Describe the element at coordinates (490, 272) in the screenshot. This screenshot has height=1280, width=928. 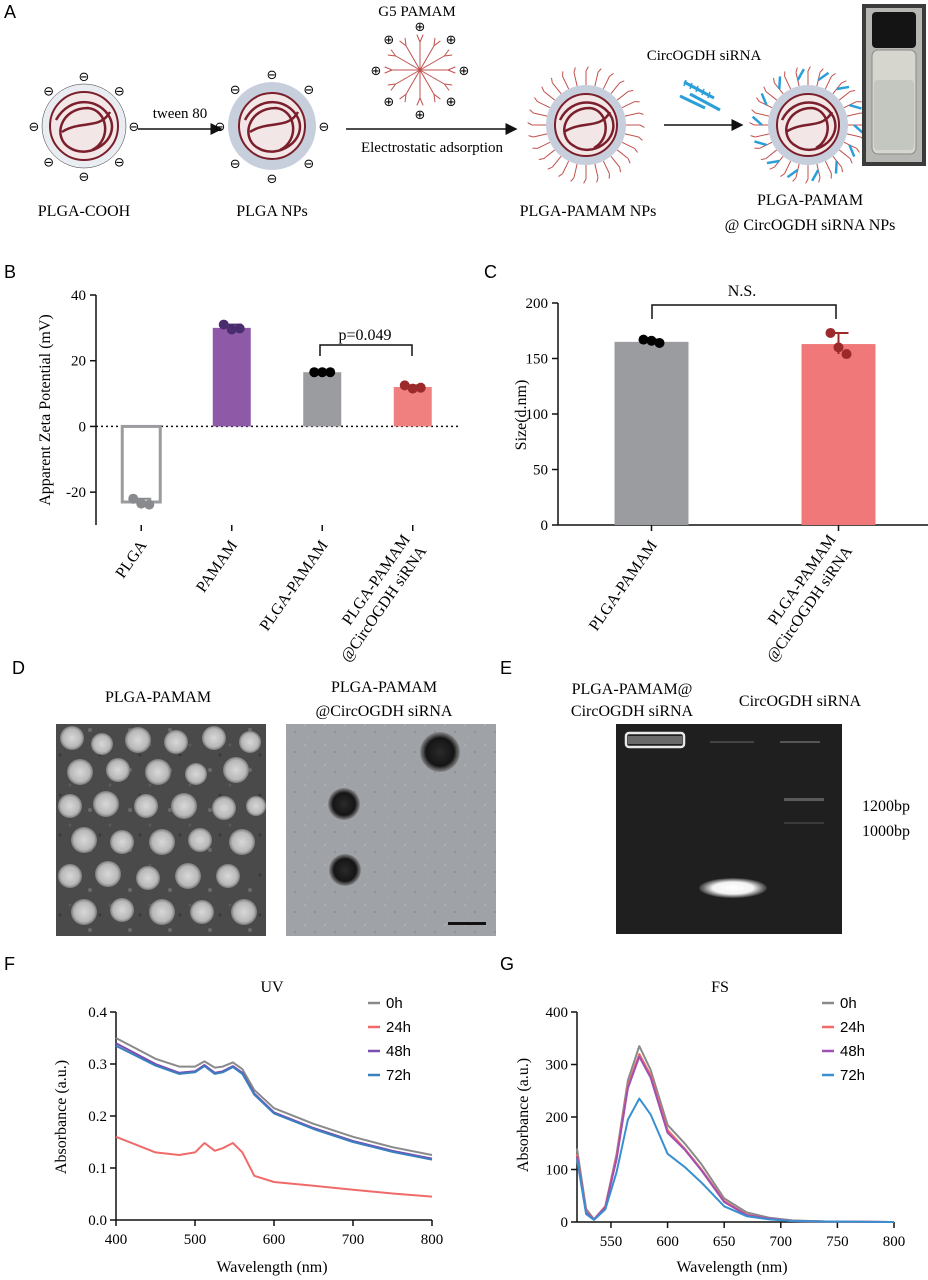
I see `panel-letter-c: C` at that location.